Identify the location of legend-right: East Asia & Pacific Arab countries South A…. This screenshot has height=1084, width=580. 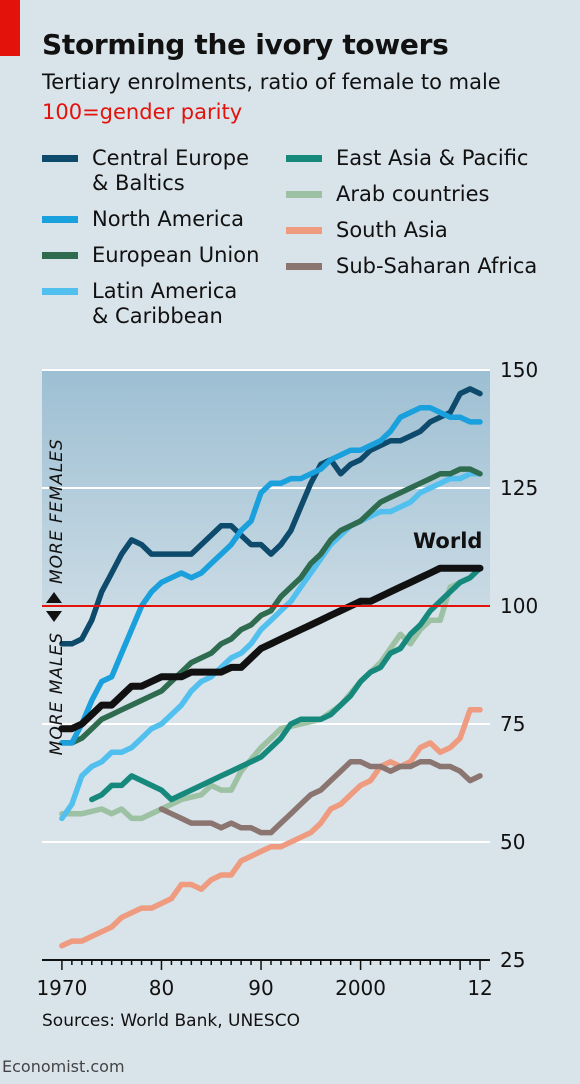
(411, 218).